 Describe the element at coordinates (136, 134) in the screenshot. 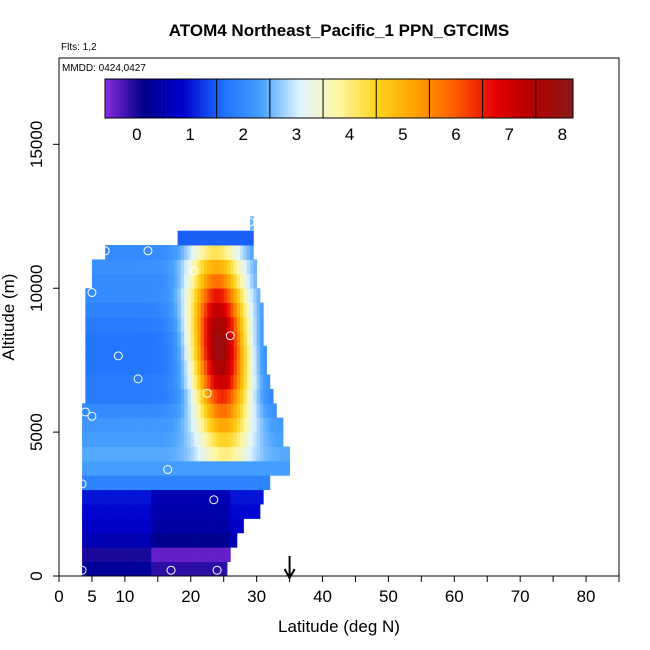

I see `colorbar-tick-label: 0` at that location.